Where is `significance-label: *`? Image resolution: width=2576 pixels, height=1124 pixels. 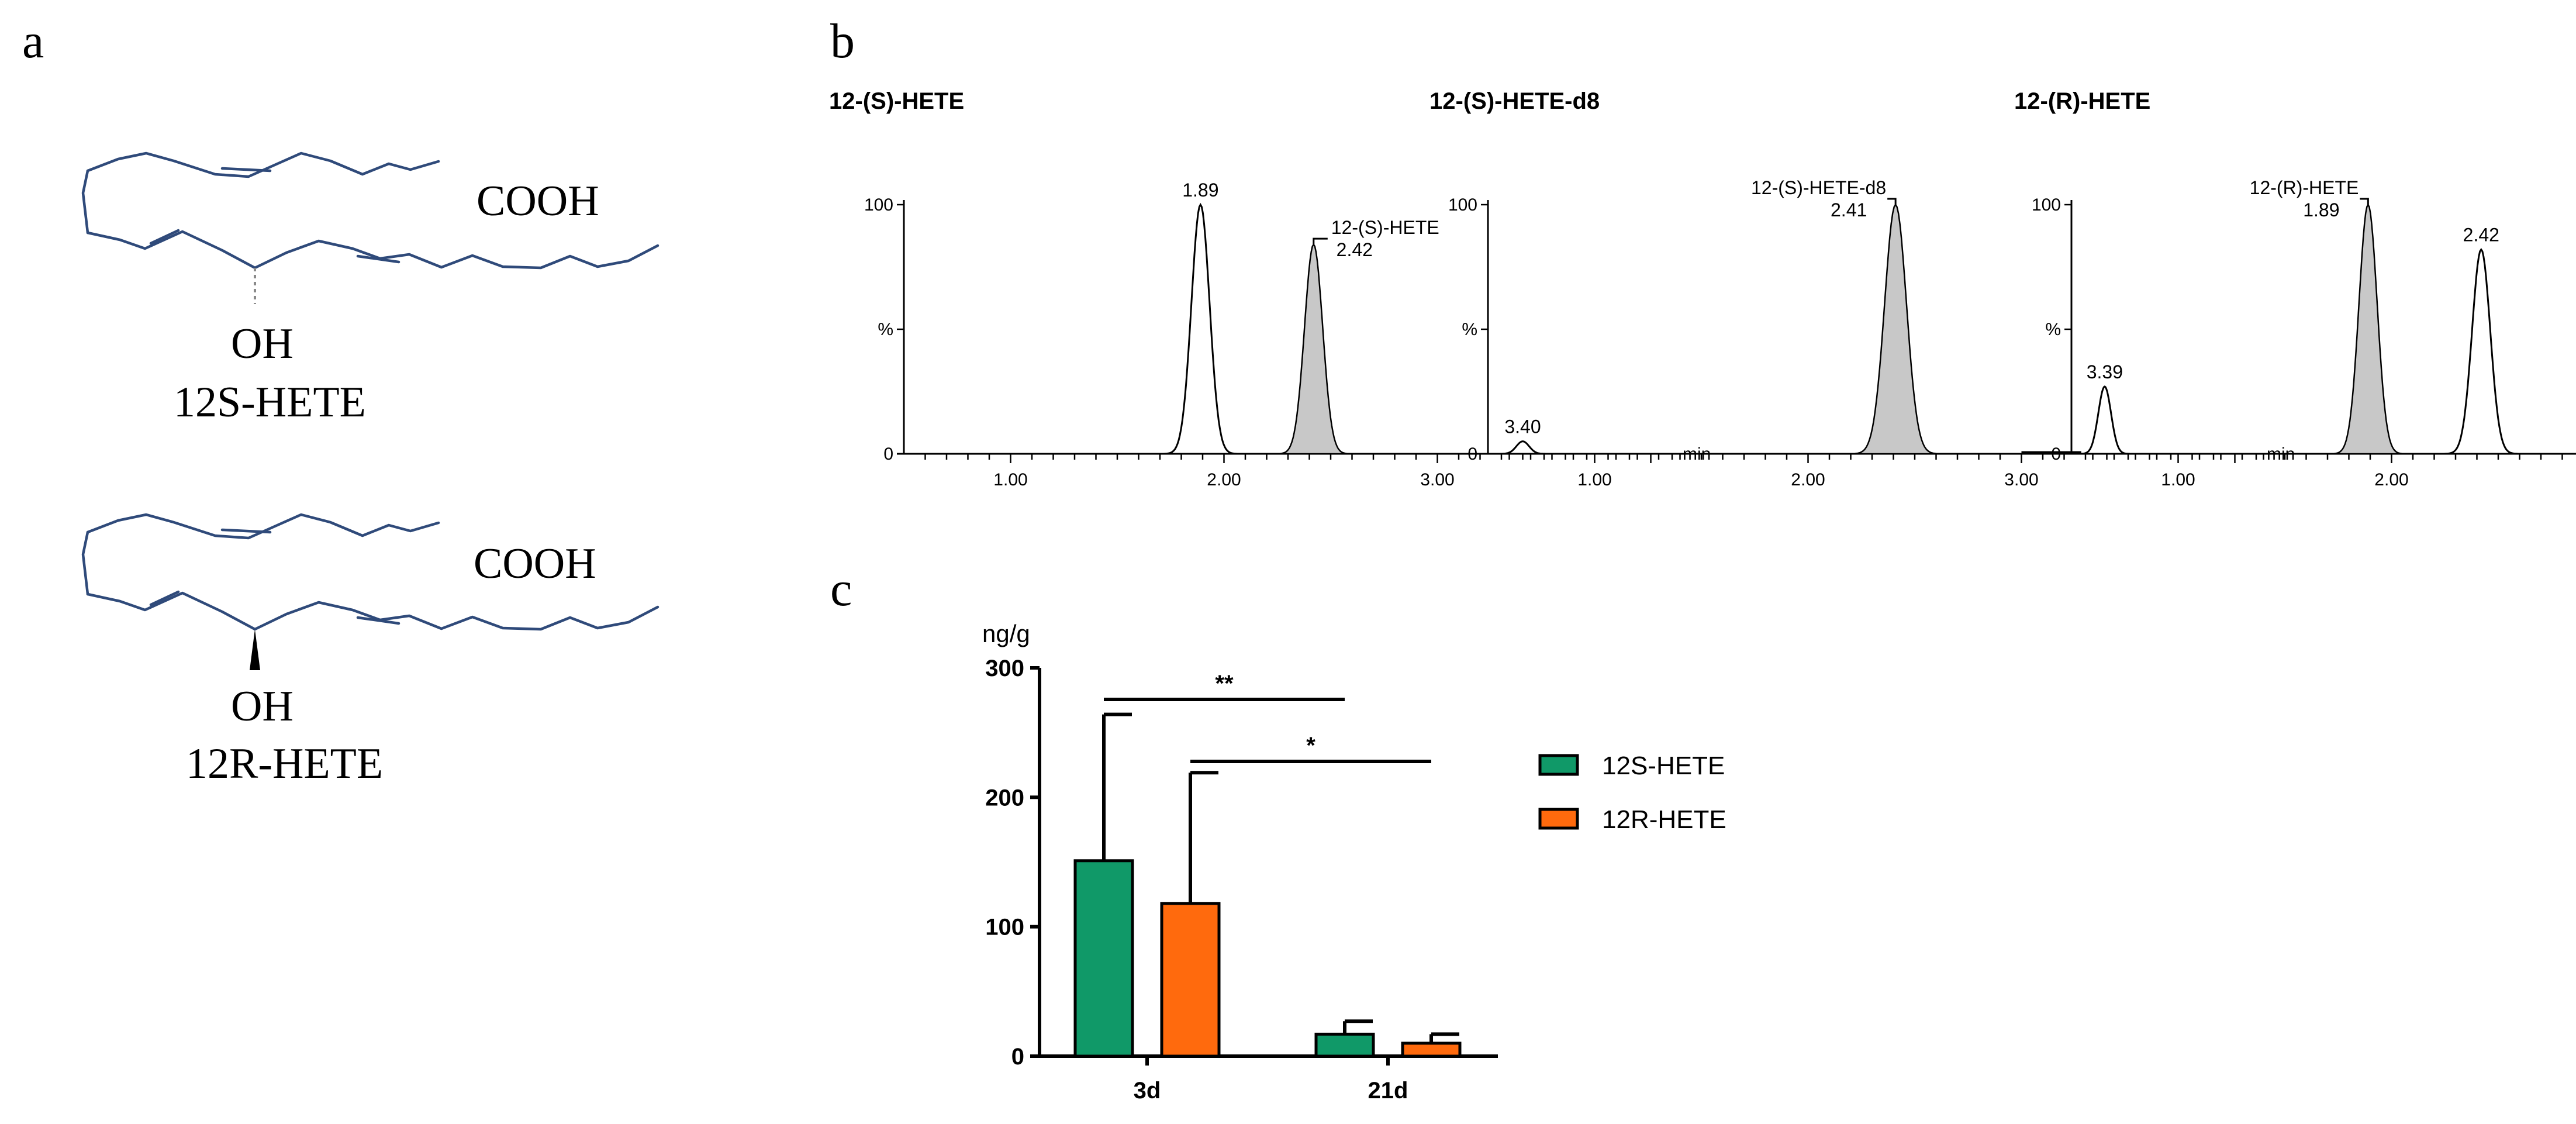 significance-label: * is located at coordinates (1310, 746).